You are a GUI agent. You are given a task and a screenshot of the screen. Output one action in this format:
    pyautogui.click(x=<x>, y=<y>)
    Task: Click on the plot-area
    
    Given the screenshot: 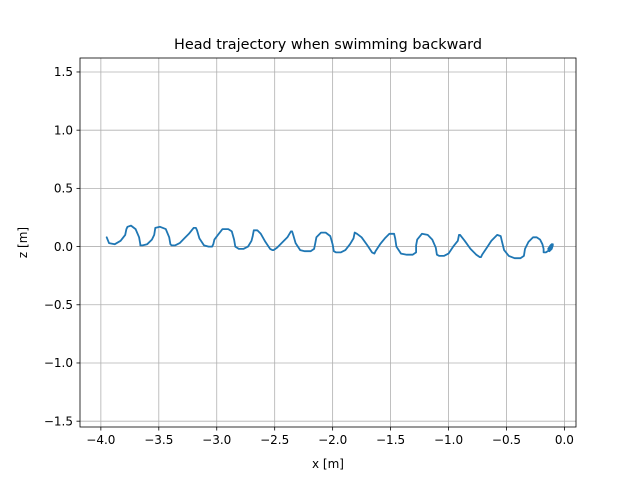 What is the action you would take?
    pyautogui.click(x=329, y=242)
    